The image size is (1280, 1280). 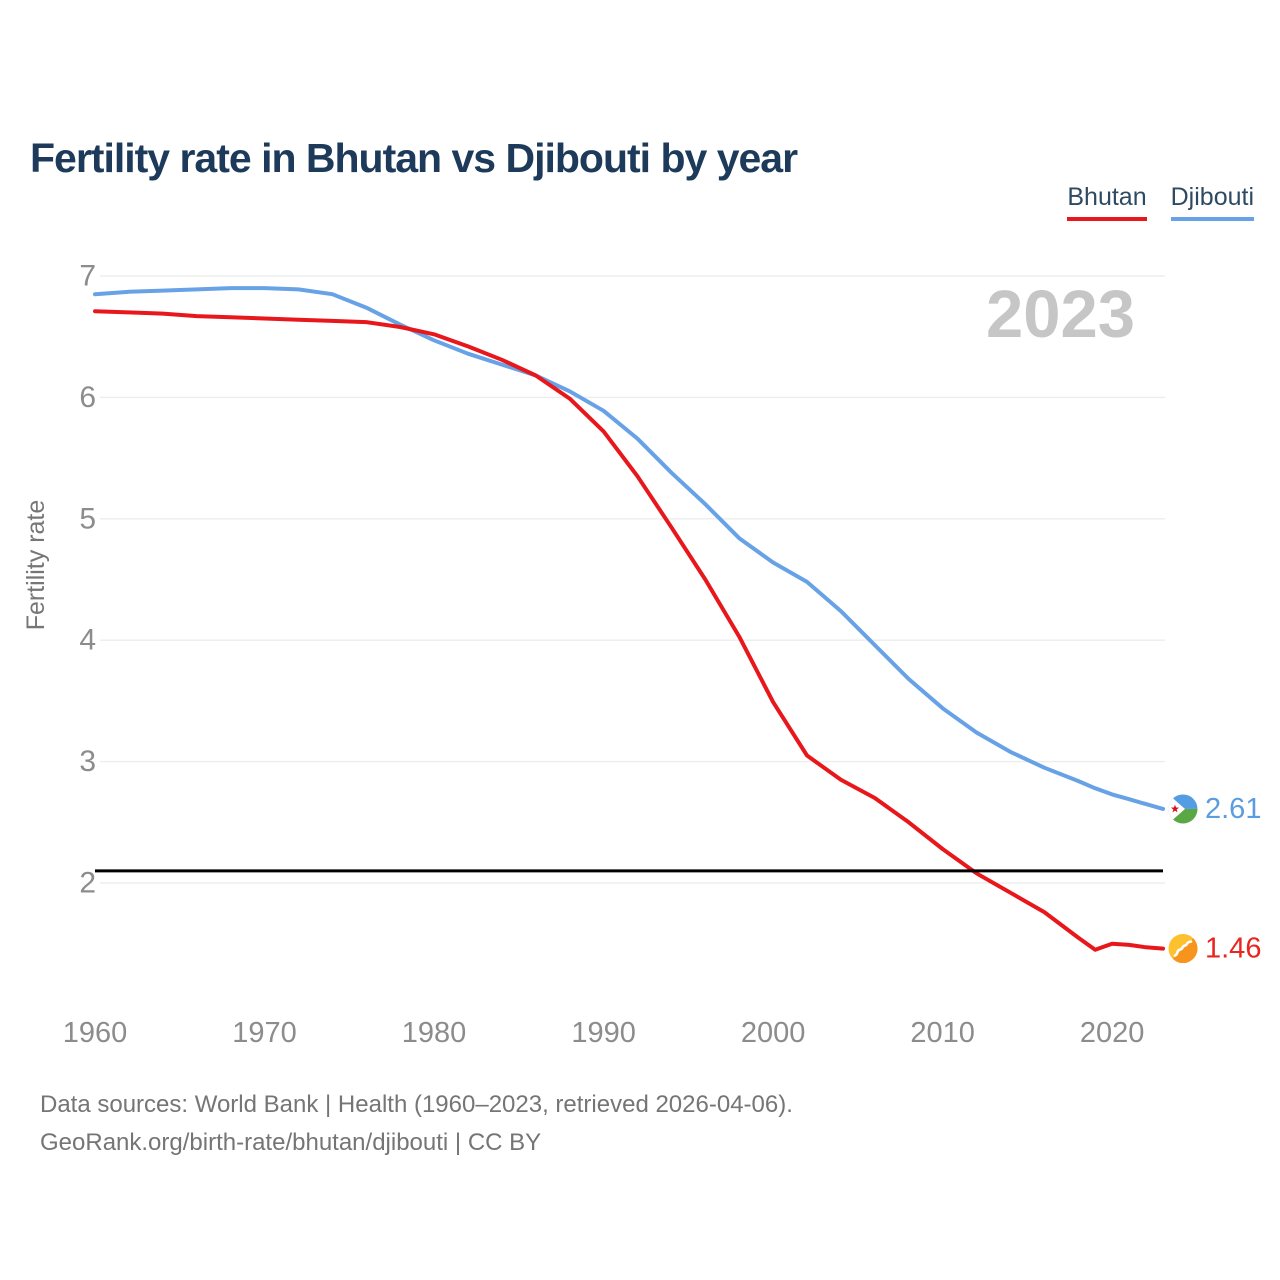 What do you see at coordinates (1112, 1033) in the screenshot?
I see `x-tick-label: 2020` at bounding box center [1112, 1033].